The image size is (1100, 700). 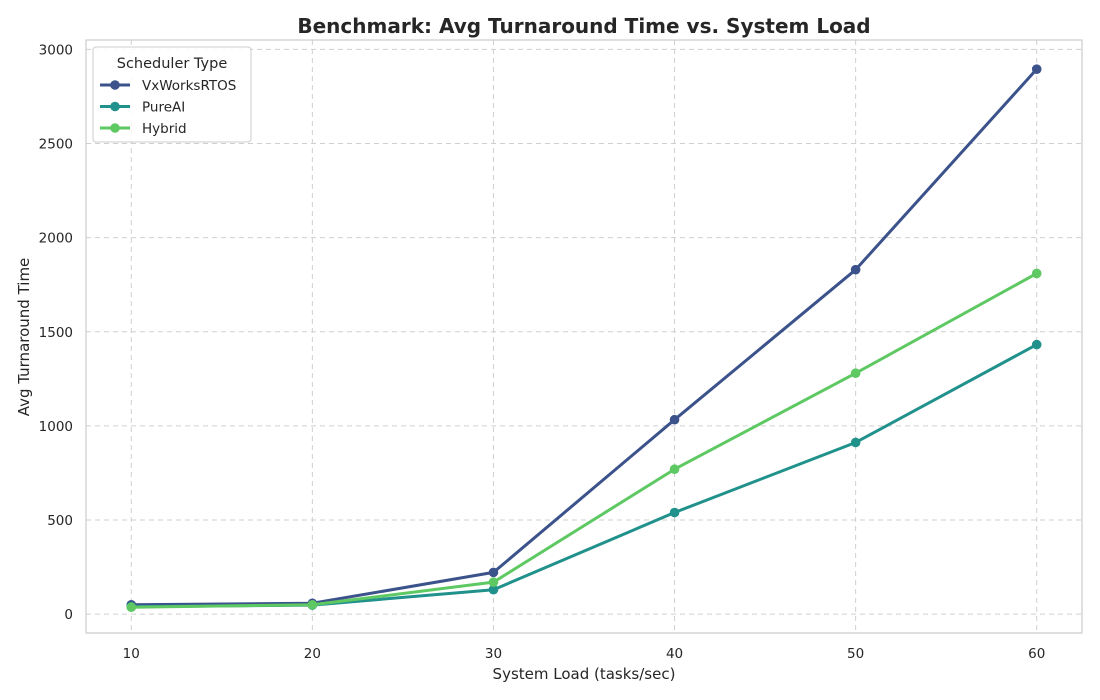 I want to click on legend-entry-vxworksrtos: VxWorksRTOS, so click(x=168, y=86).